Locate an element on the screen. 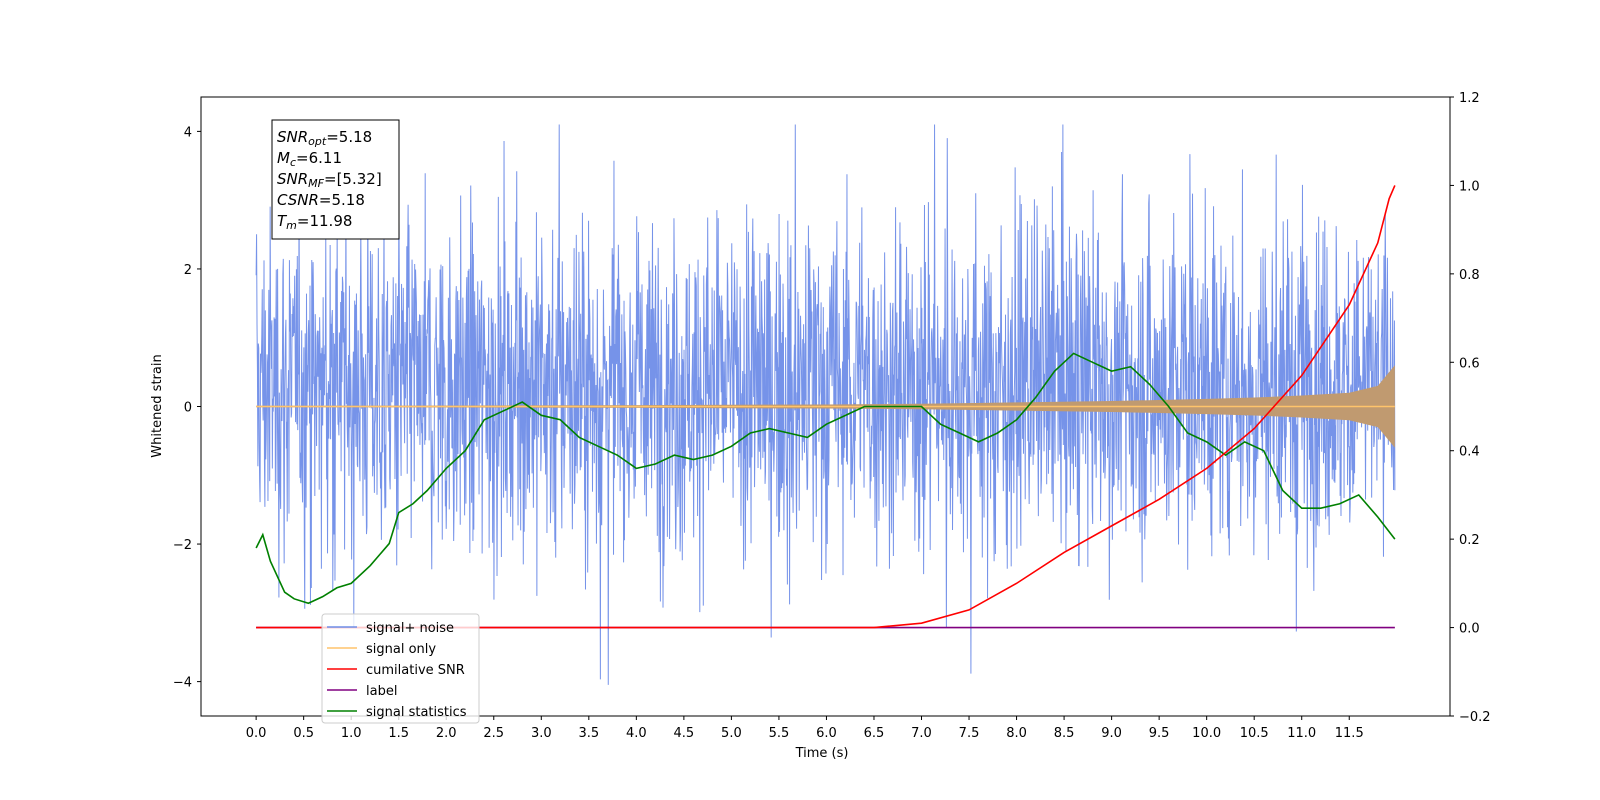 Image resolution: width=1600 pixels, height=800 pixels. x-tick-label: 8.5 is located at coordinates (1064, 733).